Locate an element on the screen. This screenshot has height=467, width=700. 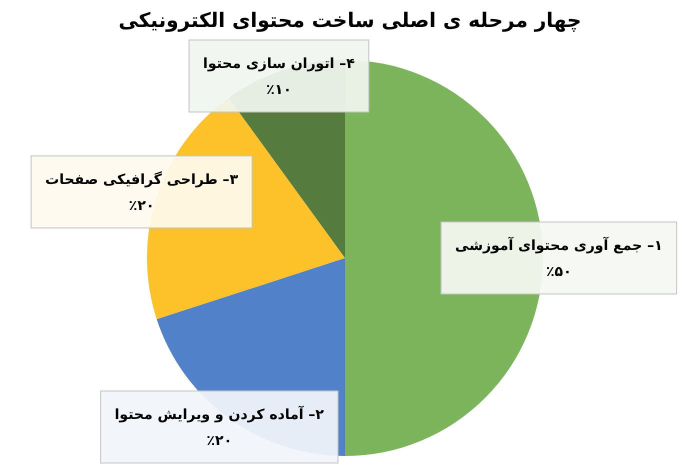
chart-title: چهار مرحله ی اصلی ساخت محتوای الکترونیکی is located at coordinates (350, 20).